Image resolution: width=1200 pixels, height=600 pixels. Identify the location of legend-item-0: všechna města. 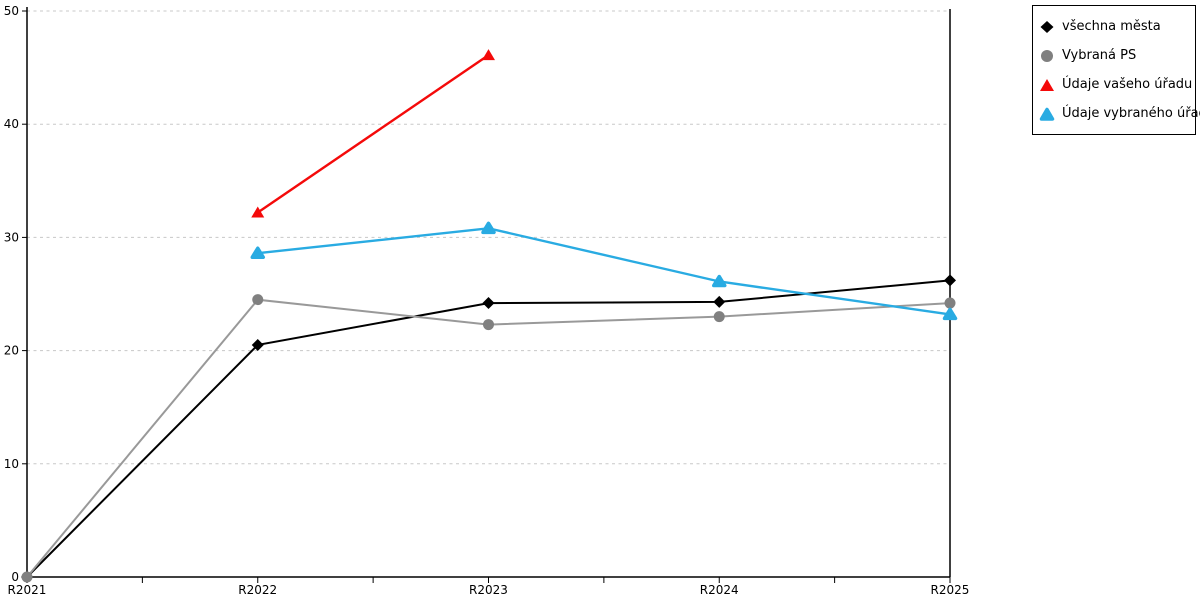
(1113, 26).